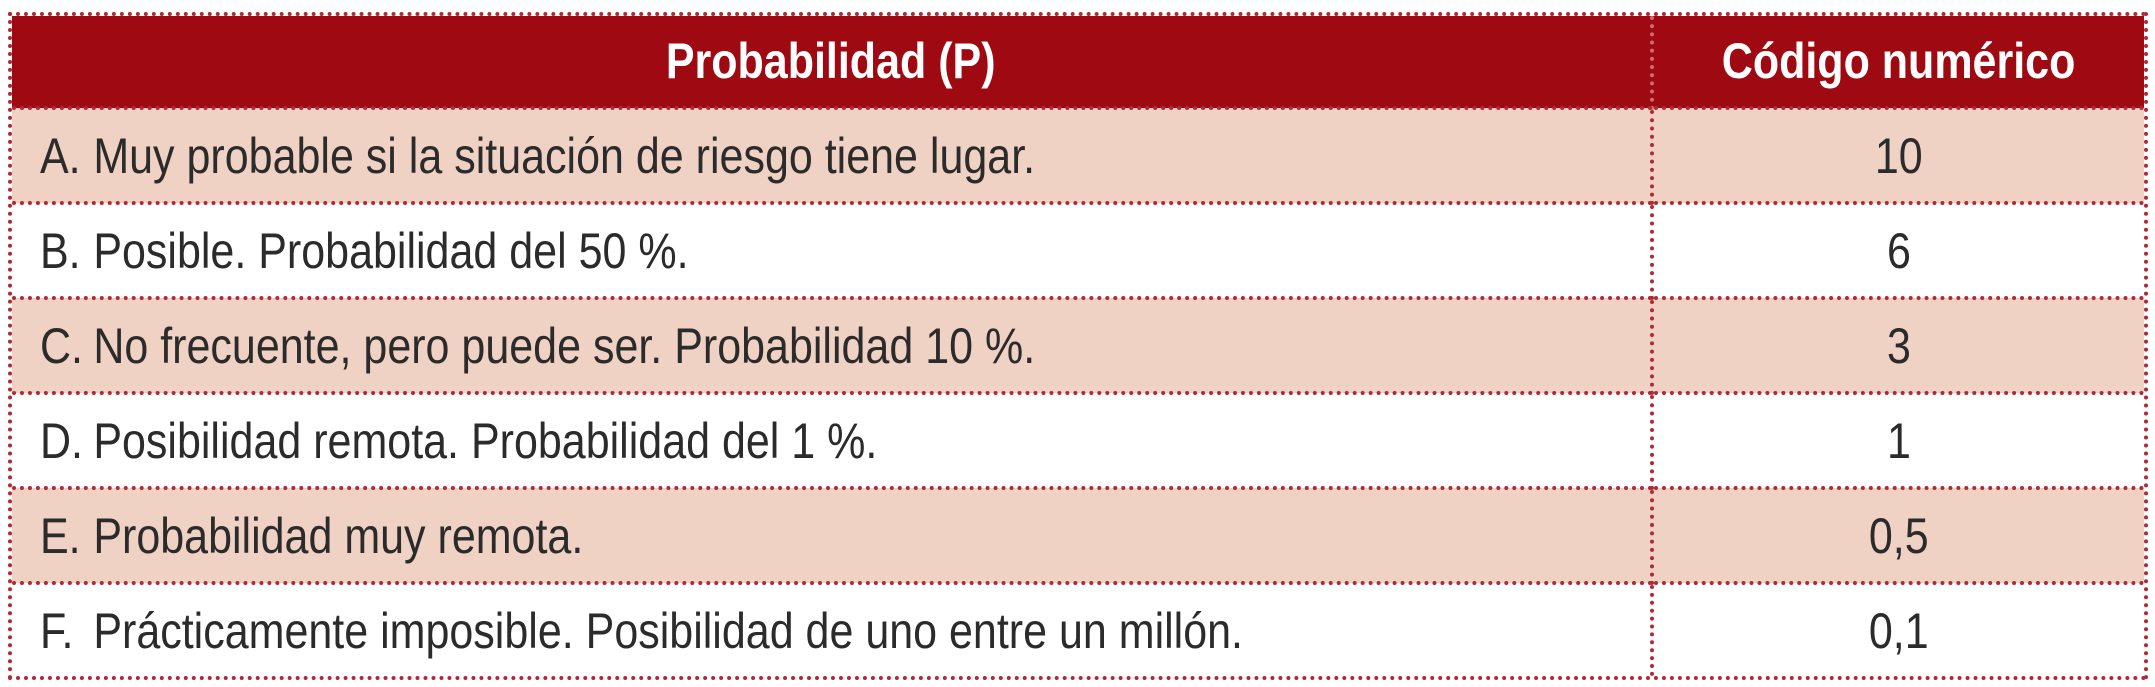  Describe the element at coordinates (833, 251) in the screenshot. I see `row-description: B. Posible. Probabilidad del 50 %.` at that location.